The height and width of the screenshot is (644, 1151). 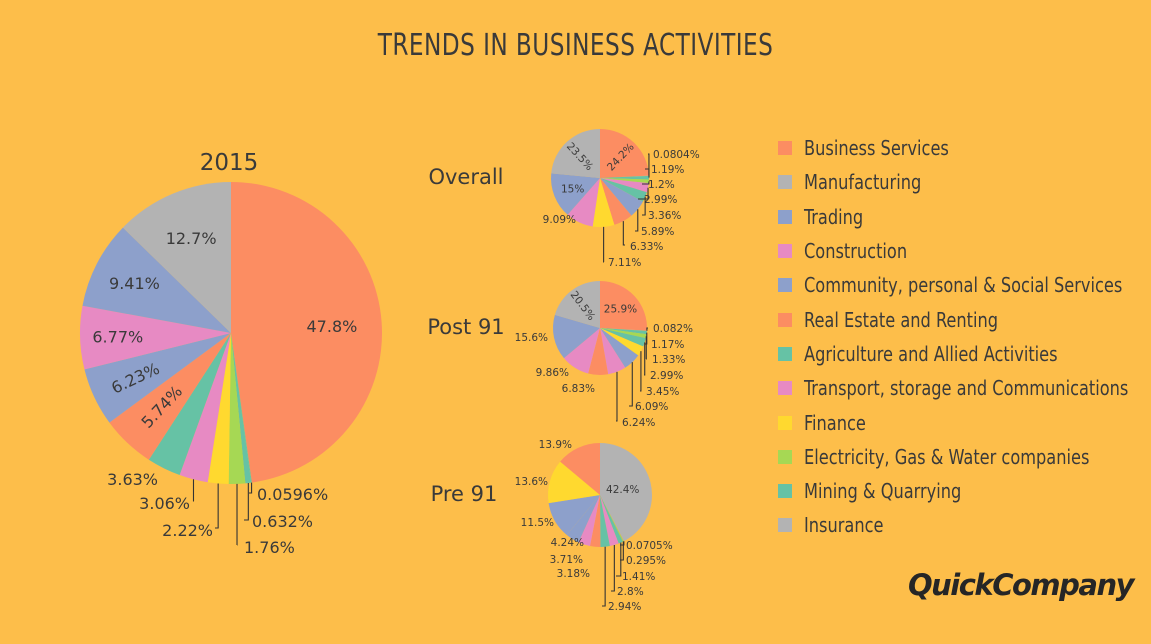 I want to click on data-label: 1.33%, so click(x=668, y=360).